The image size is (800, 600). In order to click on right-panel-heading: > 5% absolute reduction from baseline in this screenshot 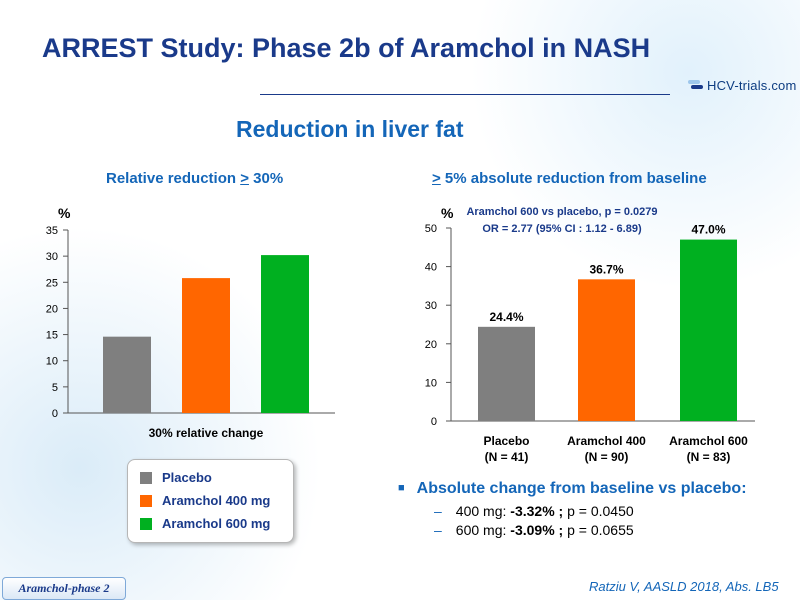, I will do `click(569, 178)`.